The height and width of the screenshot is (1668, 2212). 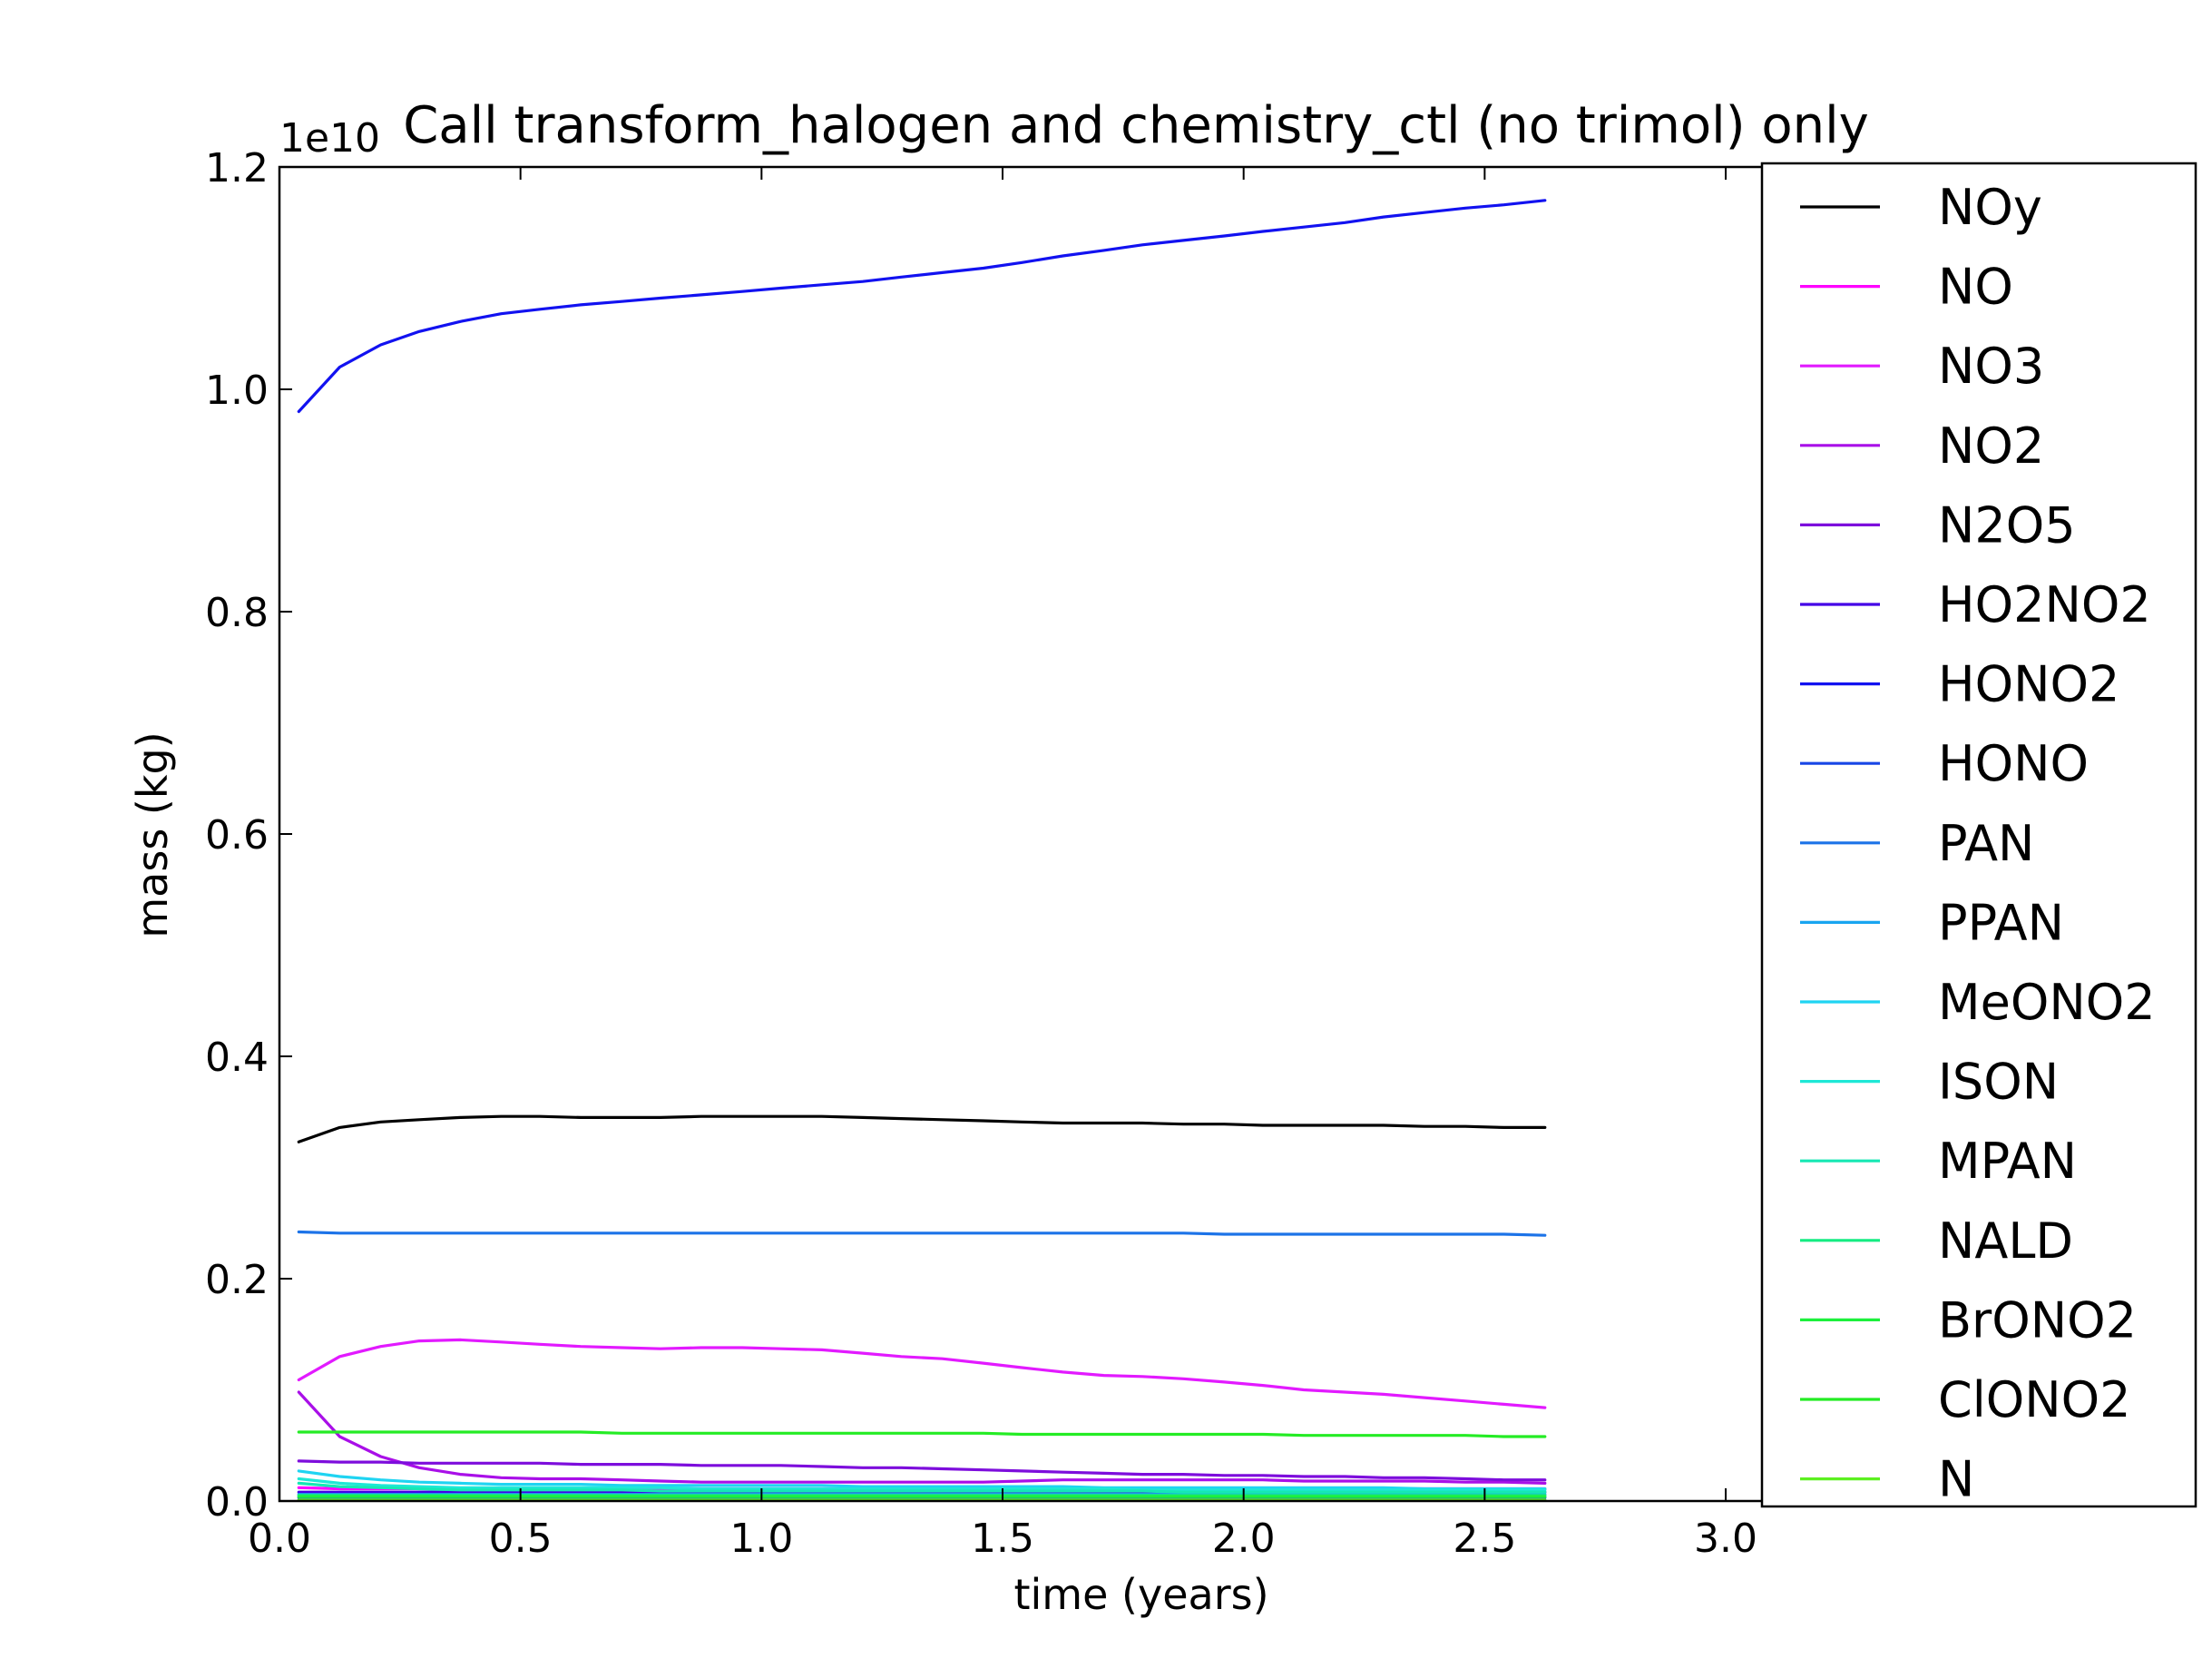 I want to click on y-tick-label: 0.0, so click(x=237, y=1502).